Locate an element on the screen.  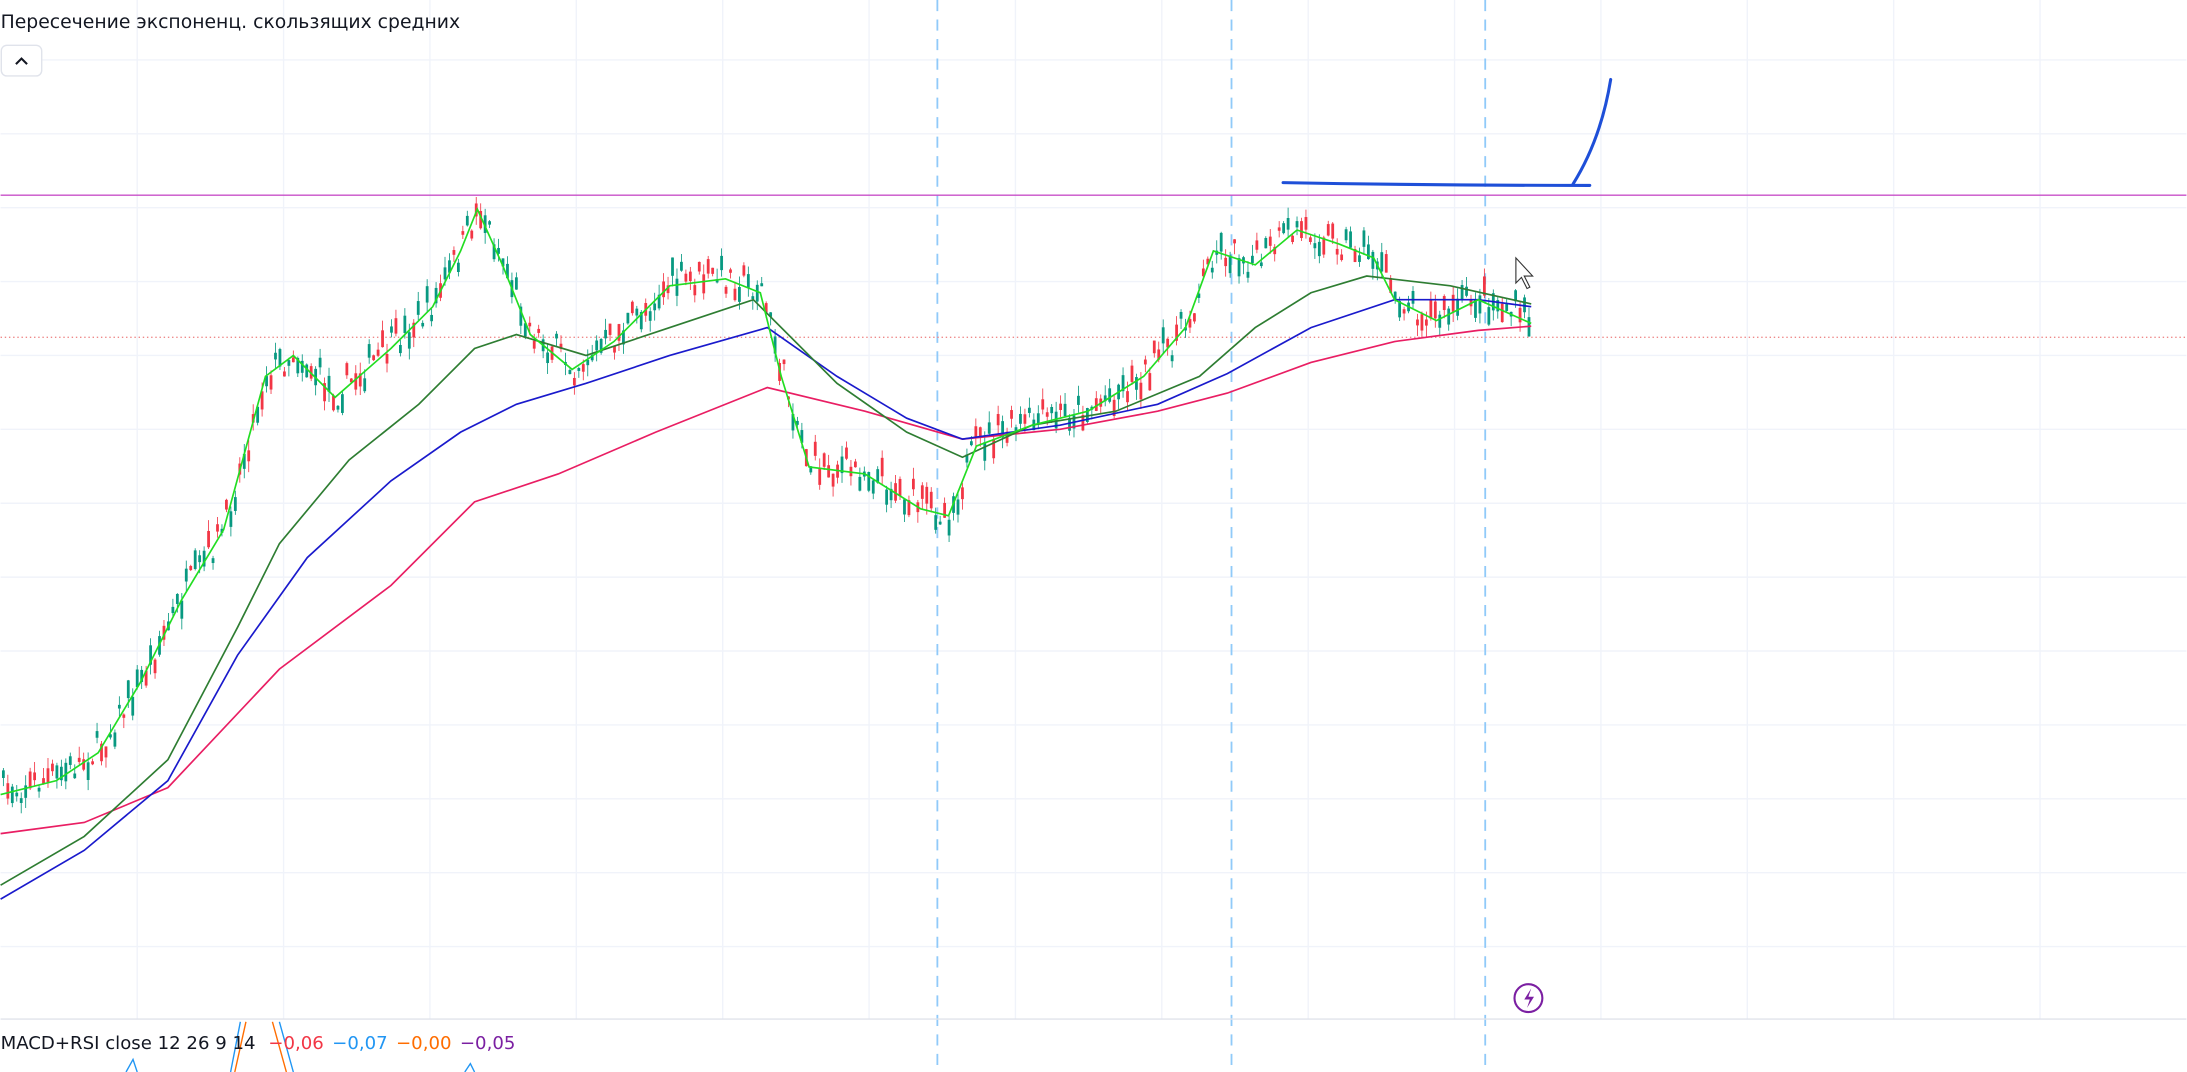
collapse-button-frame is located at coordinates (21, 60).